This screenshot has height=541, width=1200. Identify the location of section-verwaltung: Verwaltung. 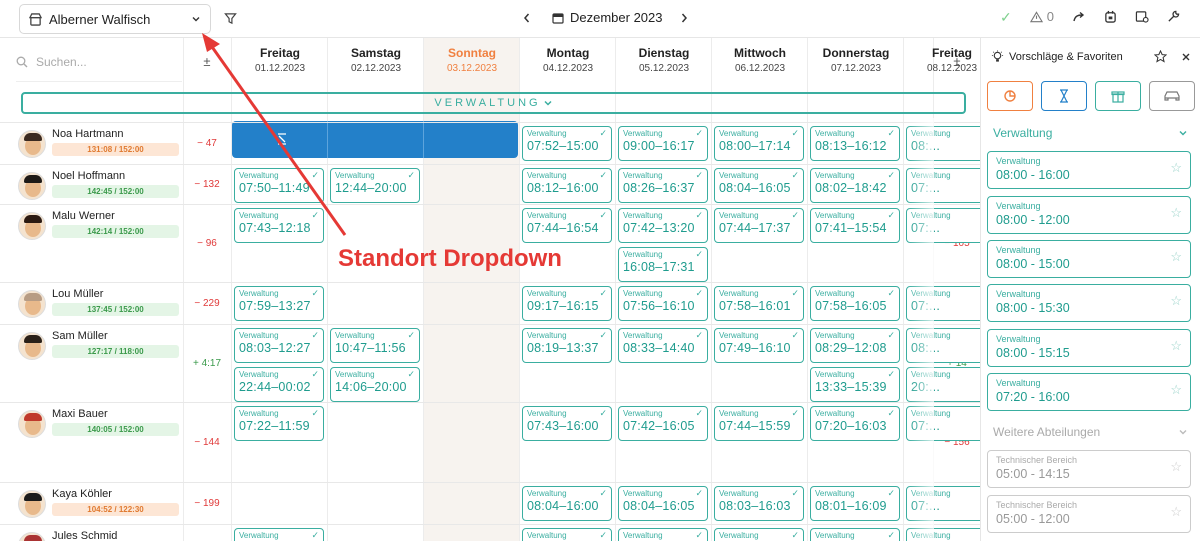
(1090, 133).